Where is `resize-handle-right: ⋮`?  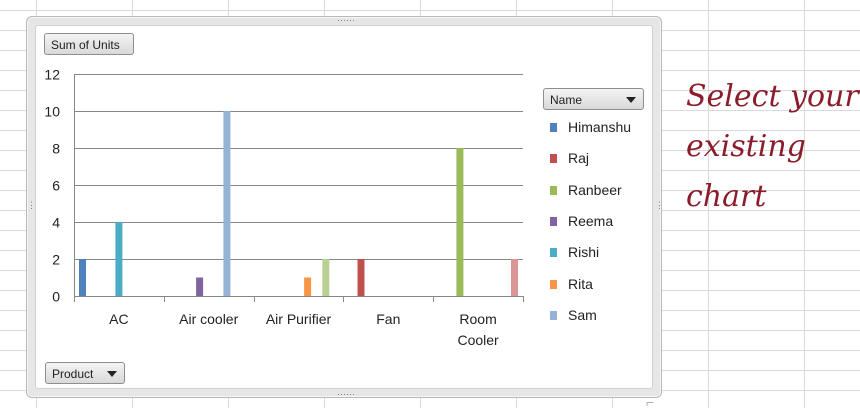
resize-handle-right: ⋮ is located at coordinates (659, 205).